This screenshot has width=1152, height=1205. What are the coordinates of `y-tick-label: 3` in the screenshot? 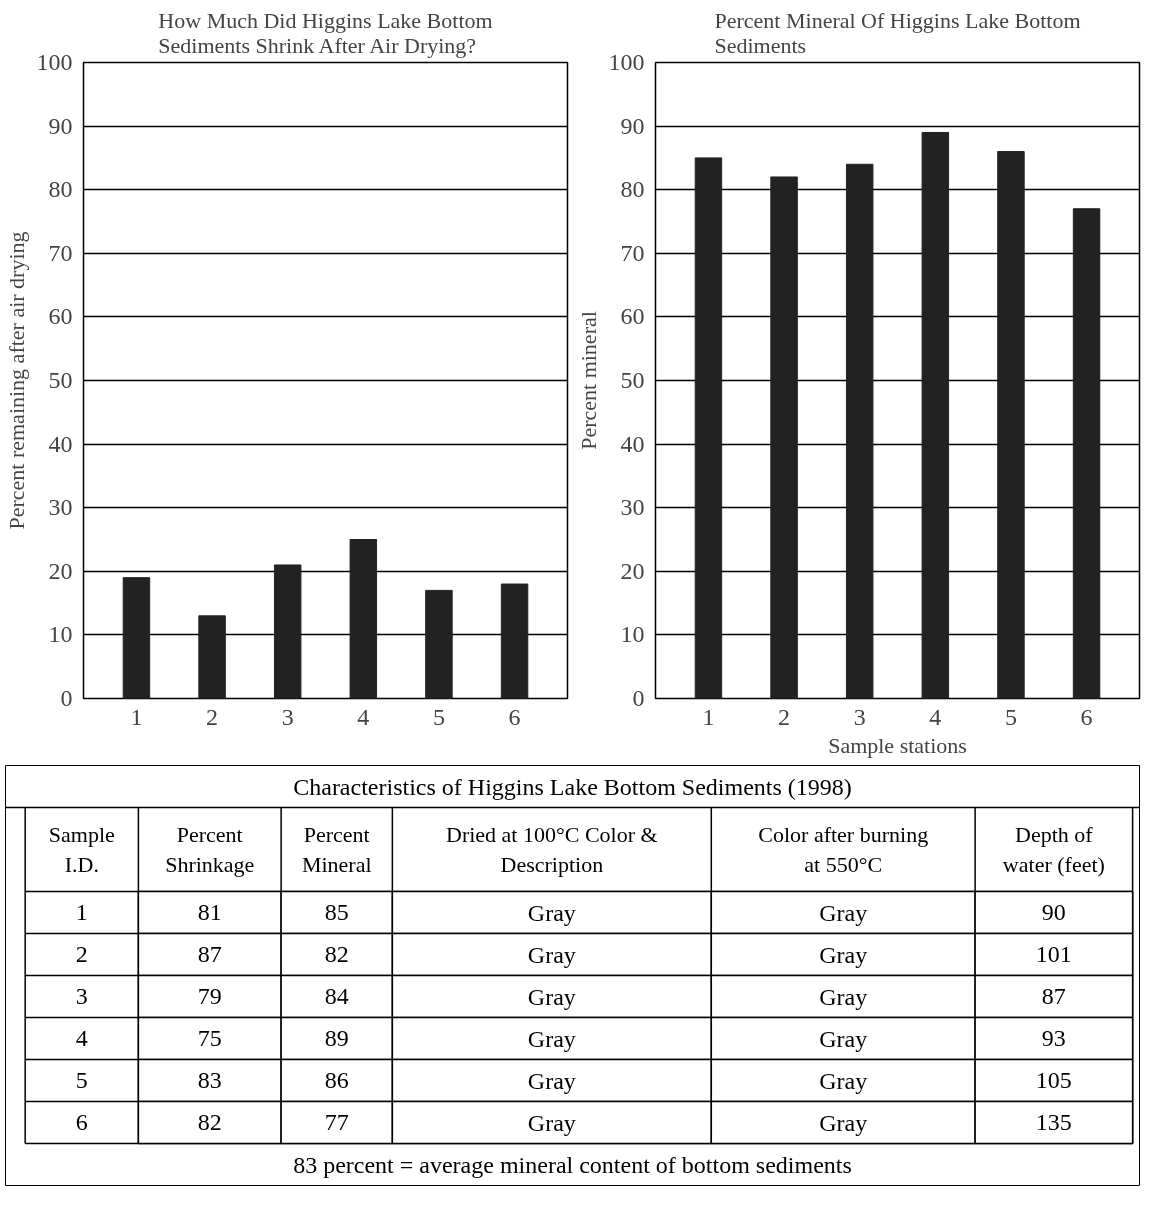 It's located at (81, 996).